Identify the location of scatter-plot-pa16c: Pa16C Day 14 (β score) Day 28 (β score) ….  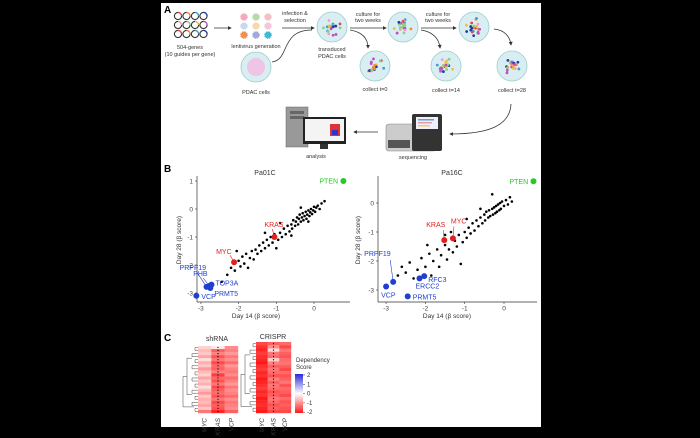
(446, 245).